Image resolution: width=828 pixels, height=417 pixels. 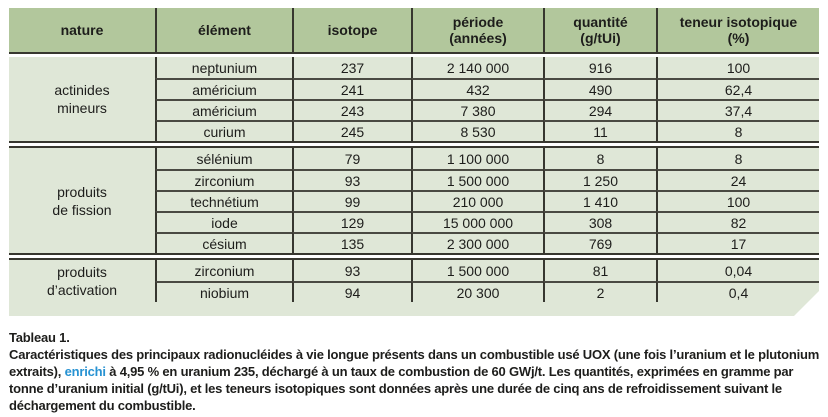 I want to click on cell-isotope: 241, so click(x=351, y=88).